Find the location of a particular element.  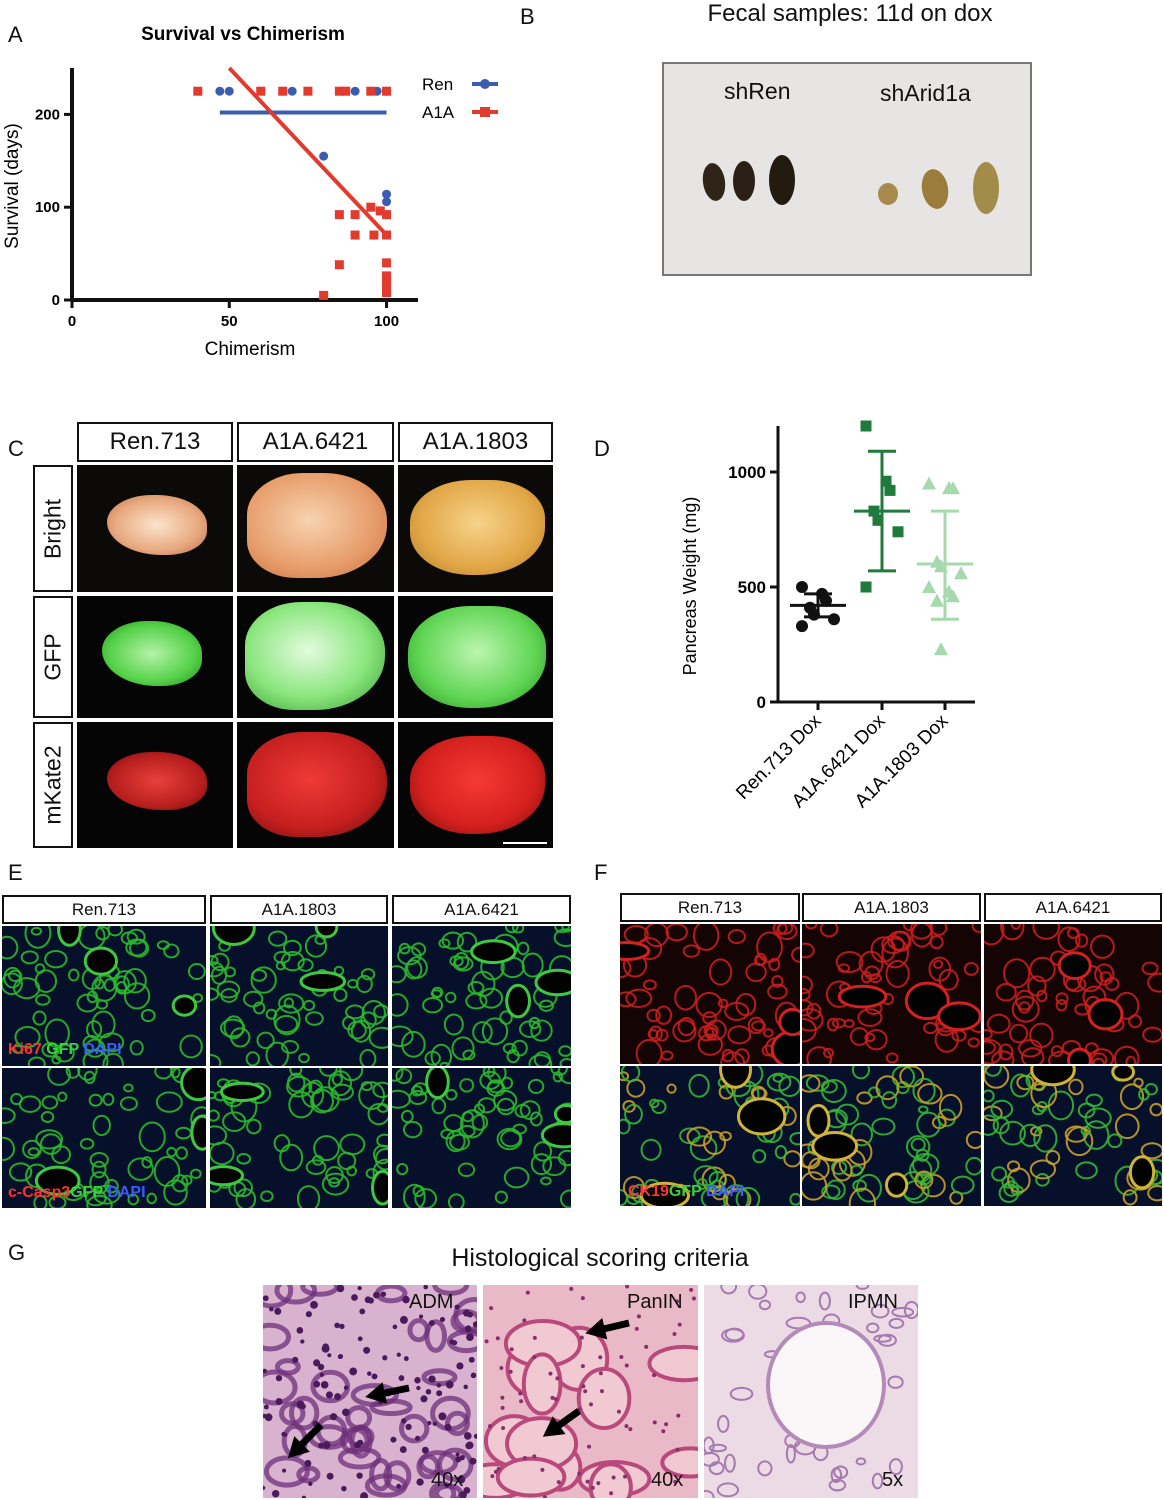

adm-label: ADM is located at coordinates (431, 1302).